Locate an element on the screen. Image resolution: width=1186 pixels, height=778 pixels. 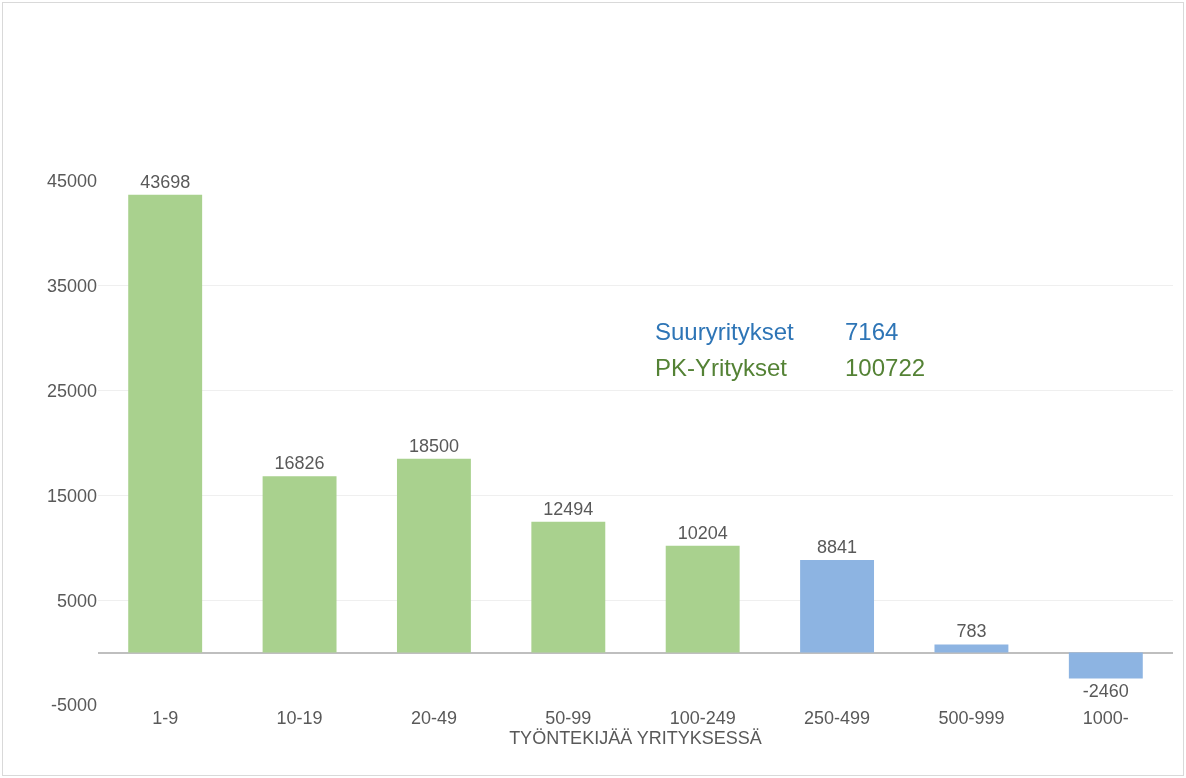
x-axis-title: TYÖNTEKIJÄÄ YRITYKSESSÄ is located at coordinates (635, 738).